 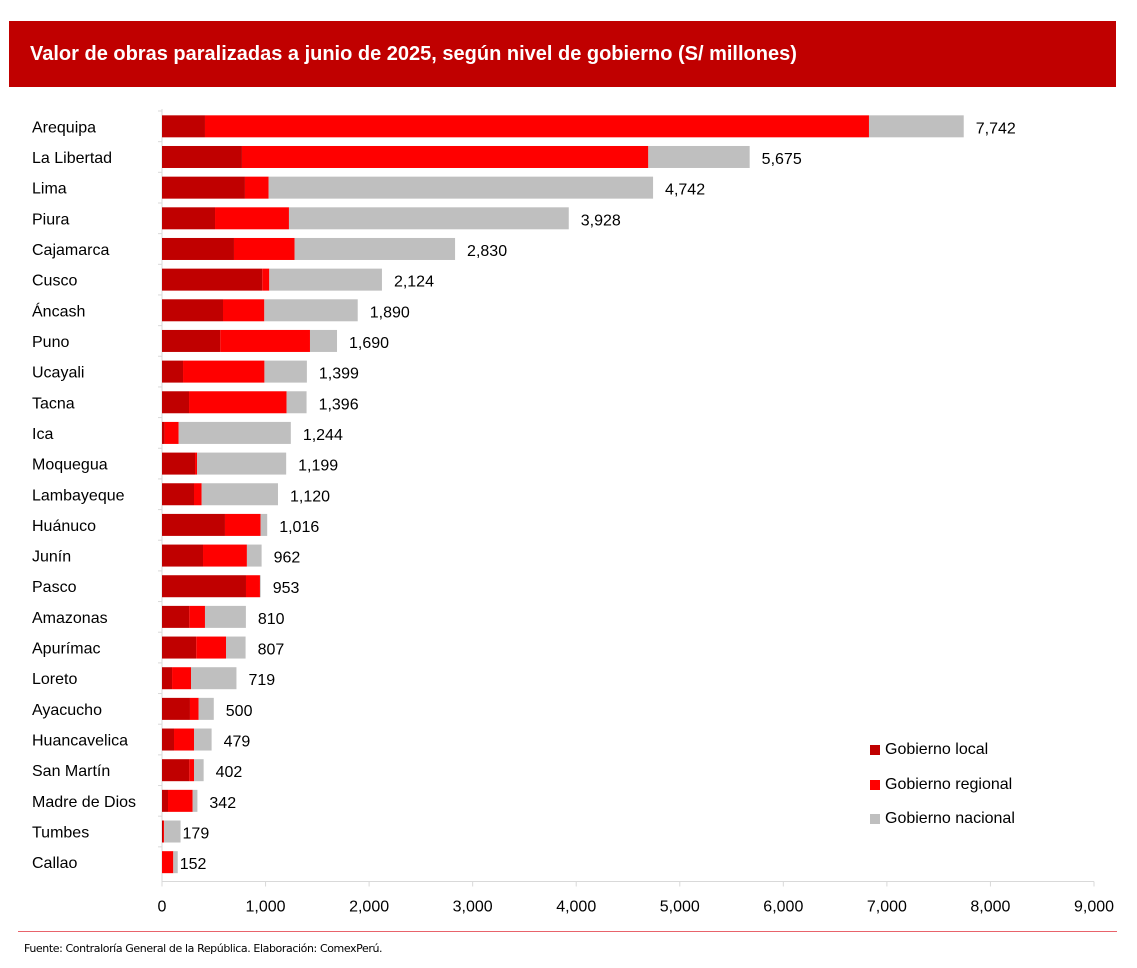 What do you see at coordinates (1094, 907) in the screenshot?
I see `x-tick-label: 9,000` at bounding box center [1094, 907].